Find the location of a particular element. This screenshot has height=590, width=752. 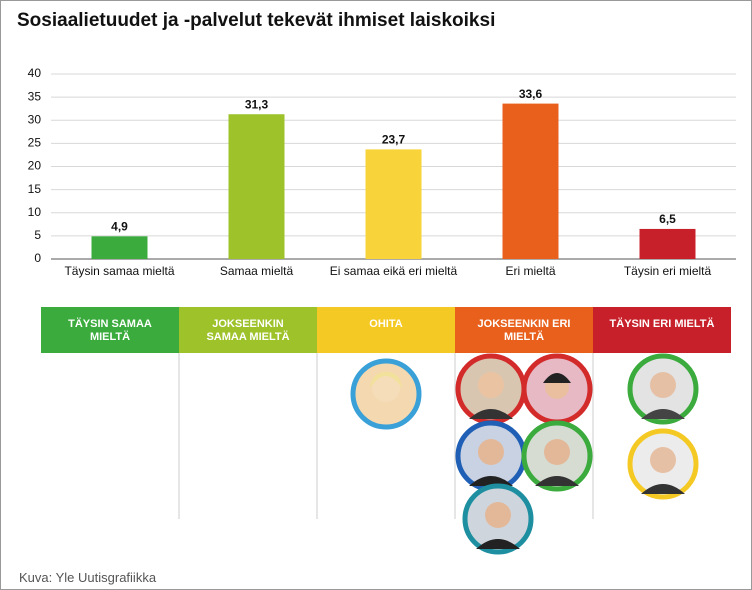

x-tick-label: Ei samaa eikä eri mieltä is located at coordinates (394, 271).